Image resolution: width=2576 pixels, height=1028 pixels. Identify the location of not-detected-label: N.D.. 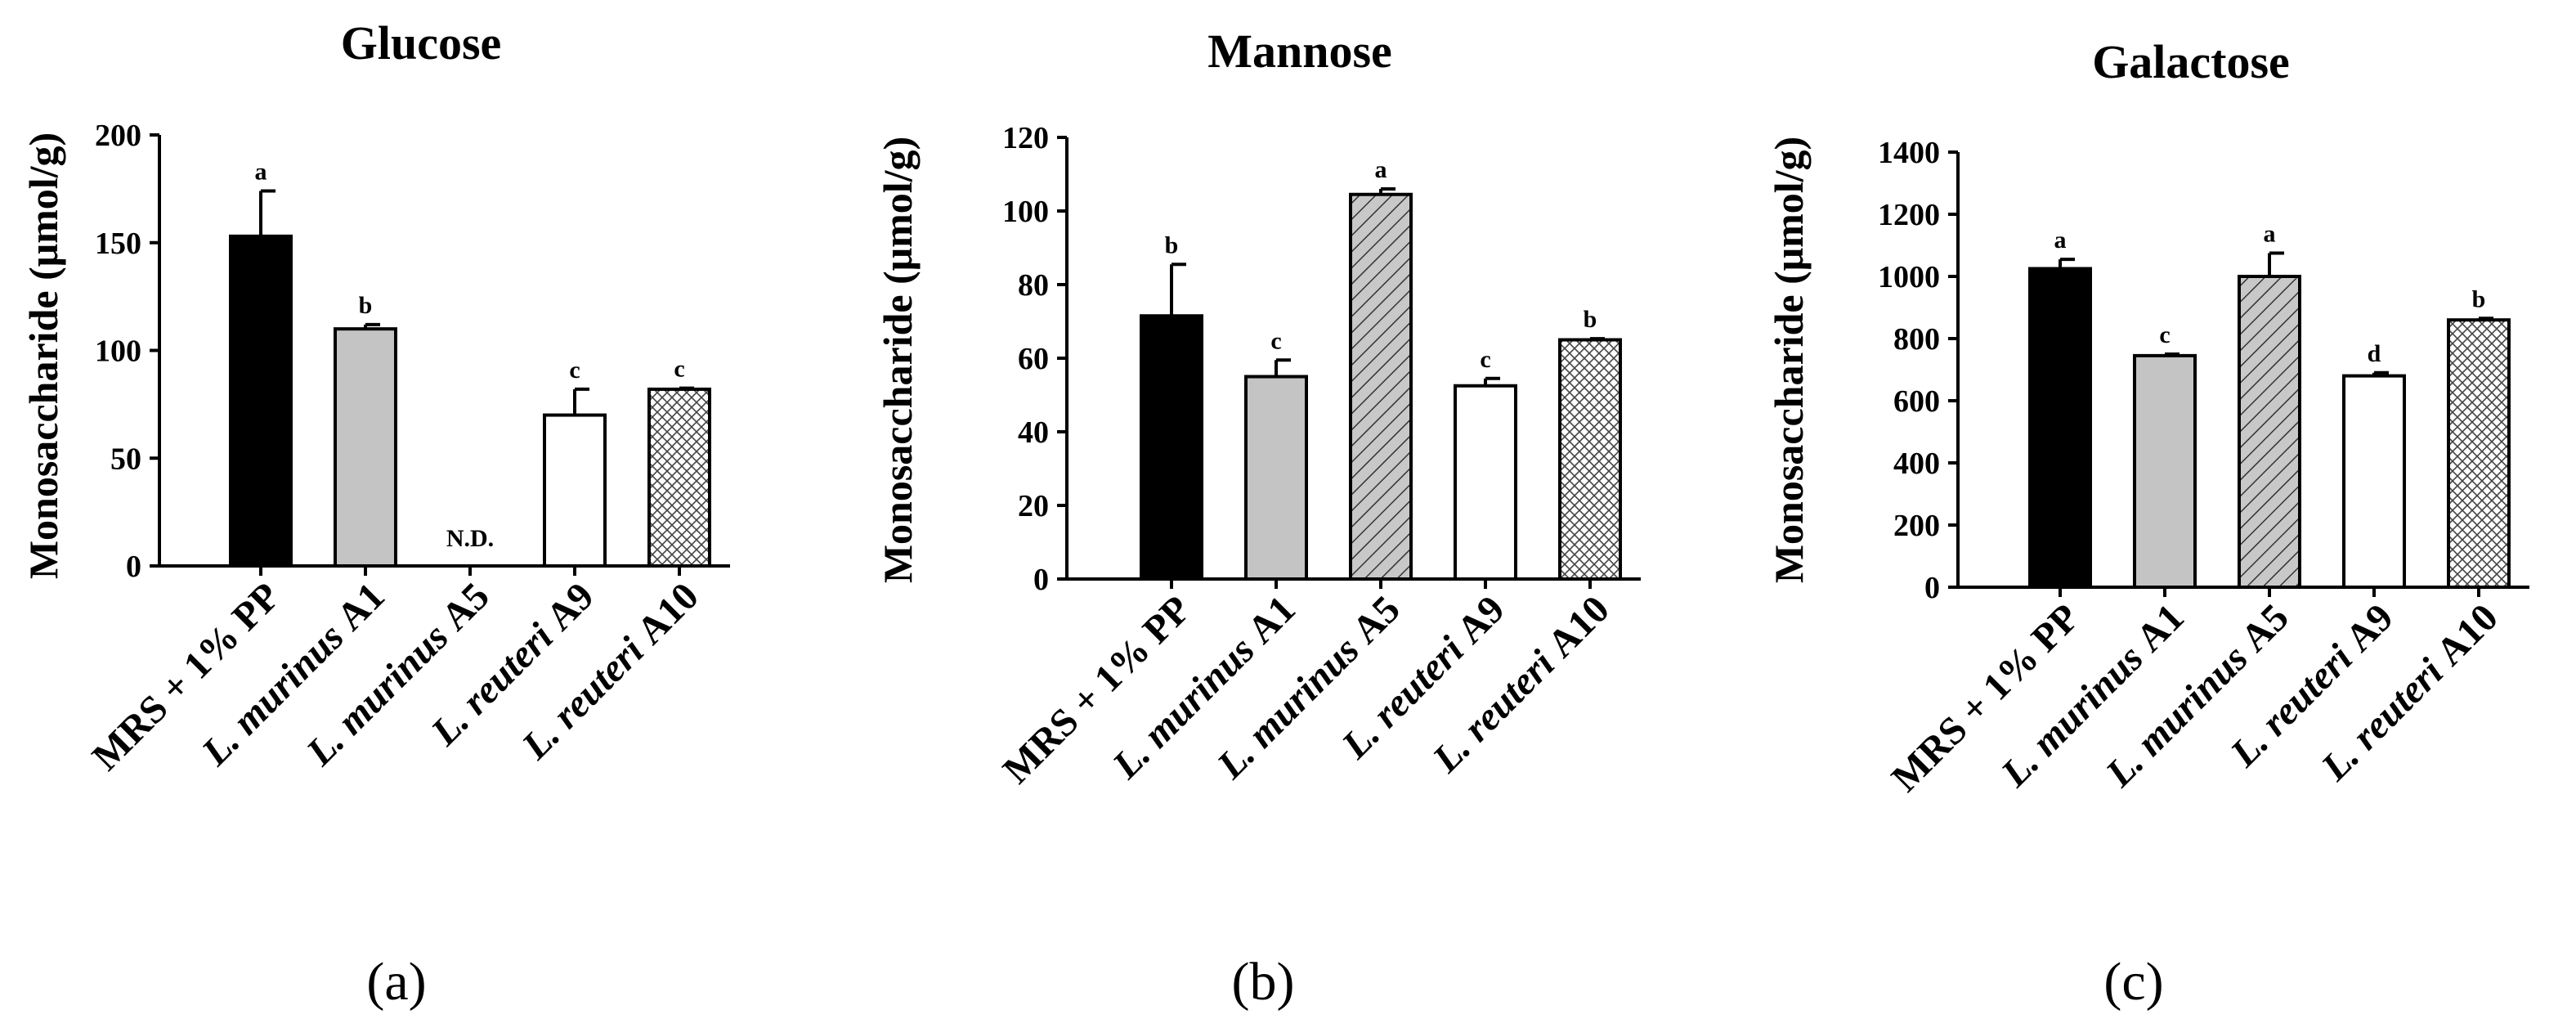
(470, 538).